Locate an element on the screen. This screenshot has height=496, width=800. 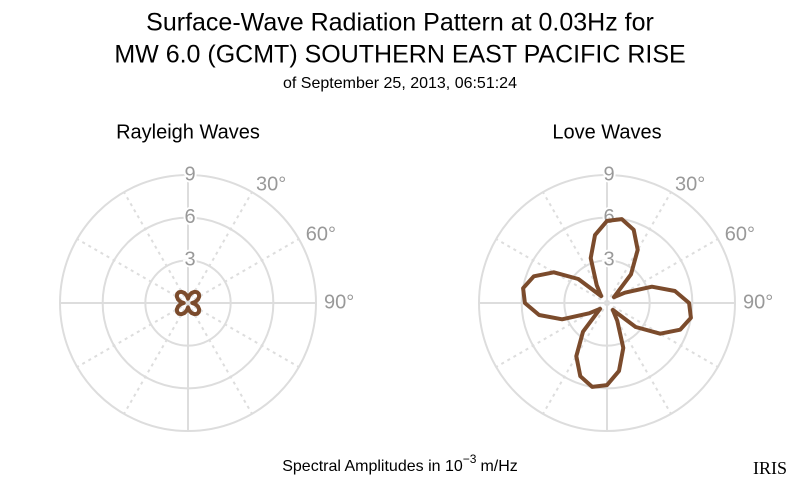
logo: IRIS is located at coordinates (770, 468).